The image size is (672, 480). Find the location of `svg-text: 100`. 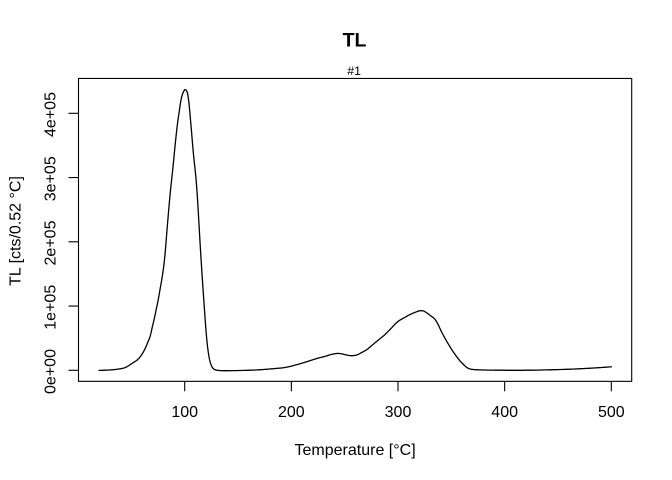

svg-text: 100 is located at coordinates (184, 412).